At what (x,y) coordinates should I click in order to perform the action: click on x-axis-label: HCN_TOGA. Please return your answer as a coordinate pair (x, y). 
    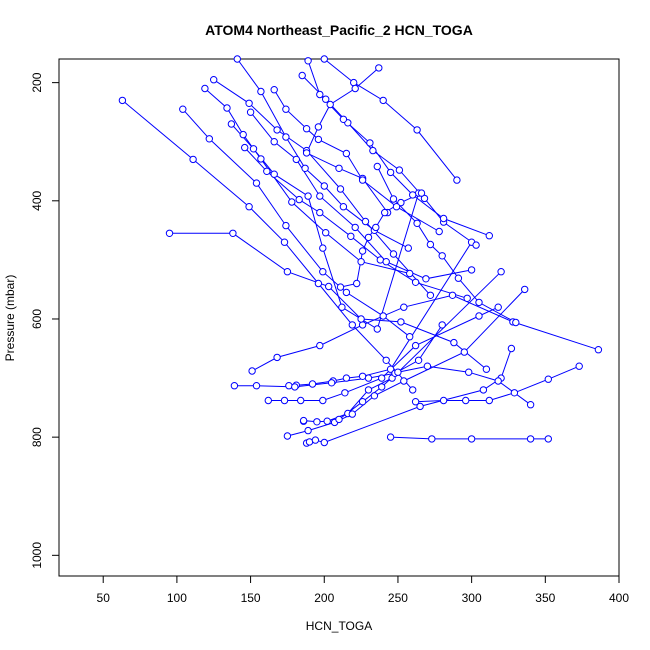
    Looking at the image, I should click on (339, 626).